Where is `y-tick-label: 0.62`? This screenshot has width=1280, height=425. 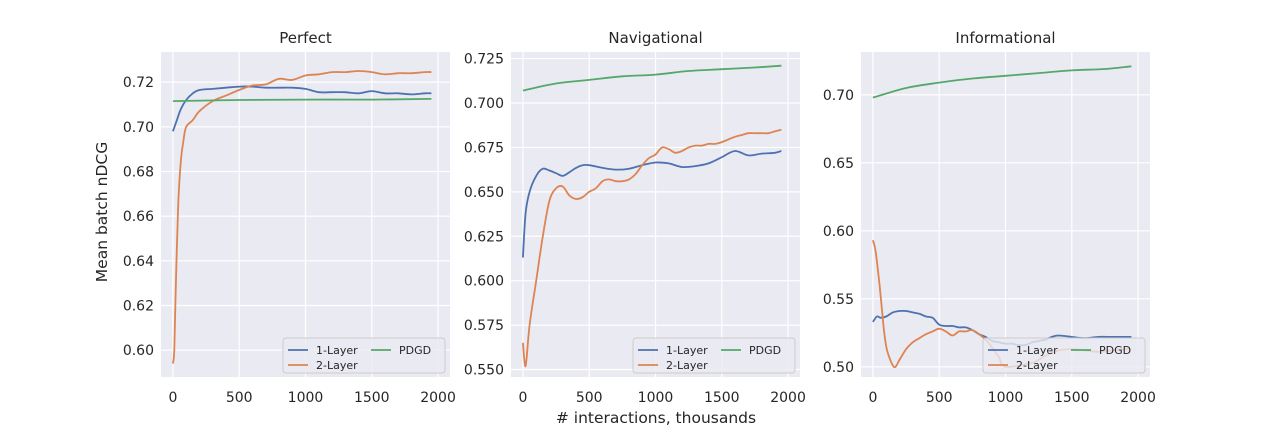
y-tick-label: 0.62 is located at coordinates (138, 307).